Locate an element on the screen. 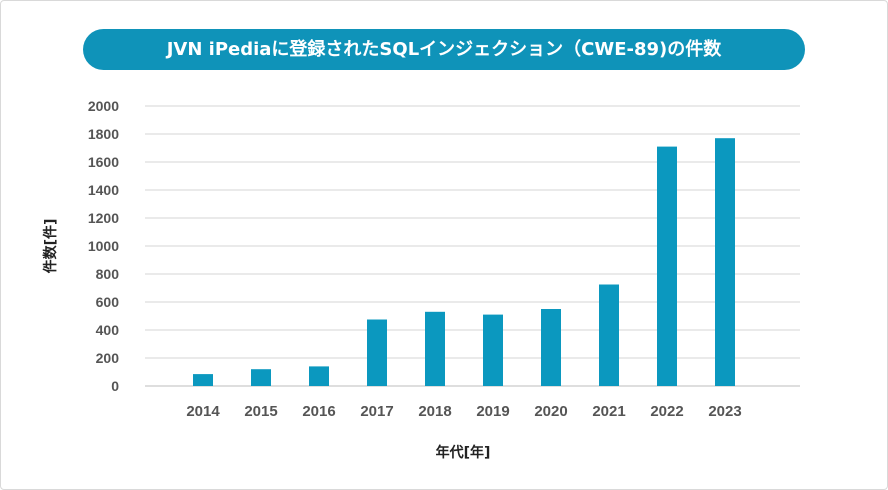  bar-2018 is located at coordinates (435, 348).